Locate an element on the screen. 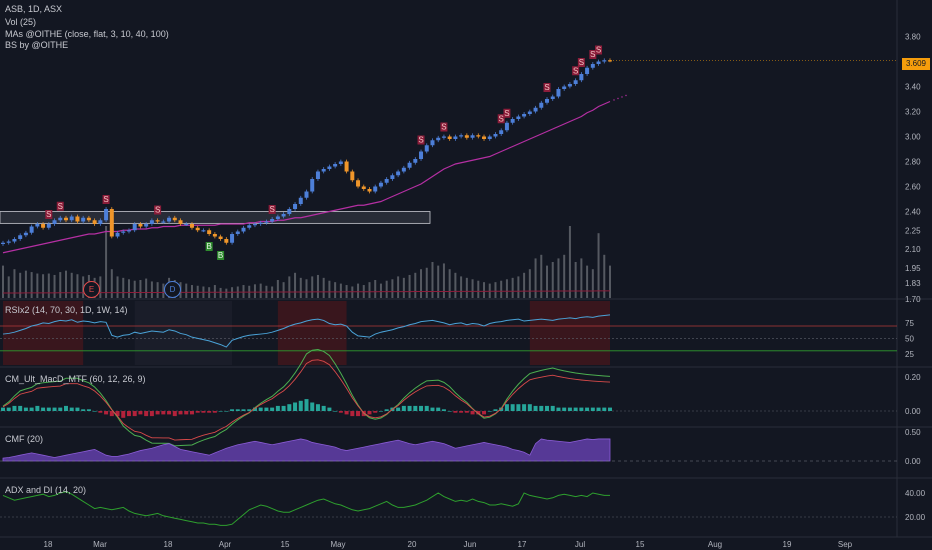  price-tick-label: 2.60 is located at coordinates (913, 187).